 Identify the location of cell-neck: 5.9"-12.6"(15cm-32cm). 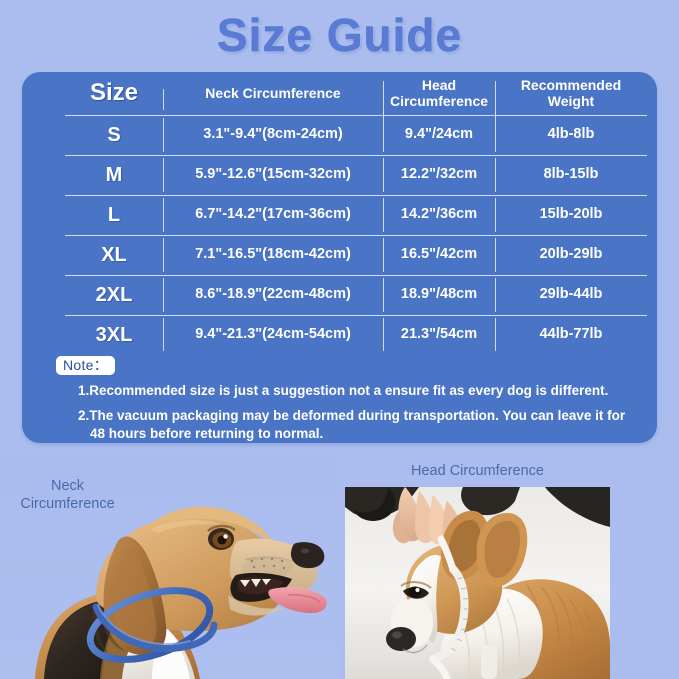
(273, 175).